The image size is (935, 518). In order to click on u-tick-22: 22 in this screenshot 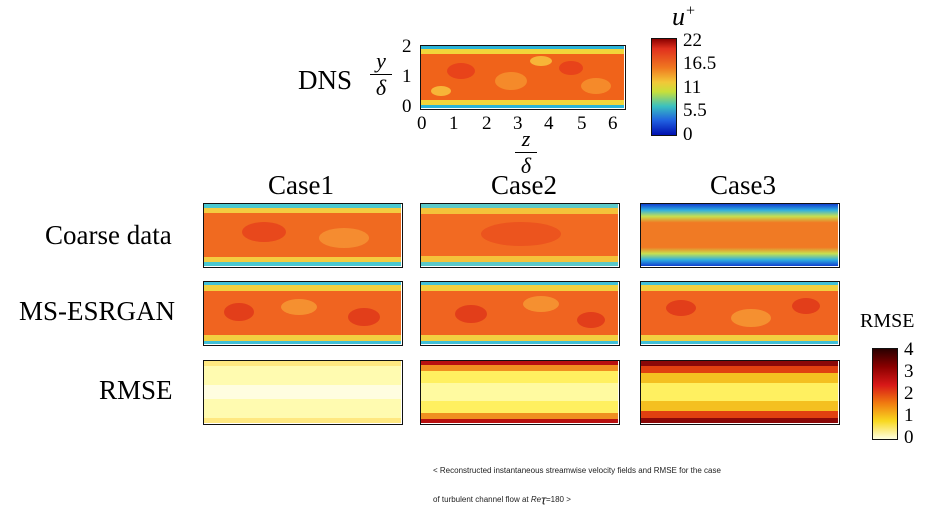, I will do `click(692, 40)`.